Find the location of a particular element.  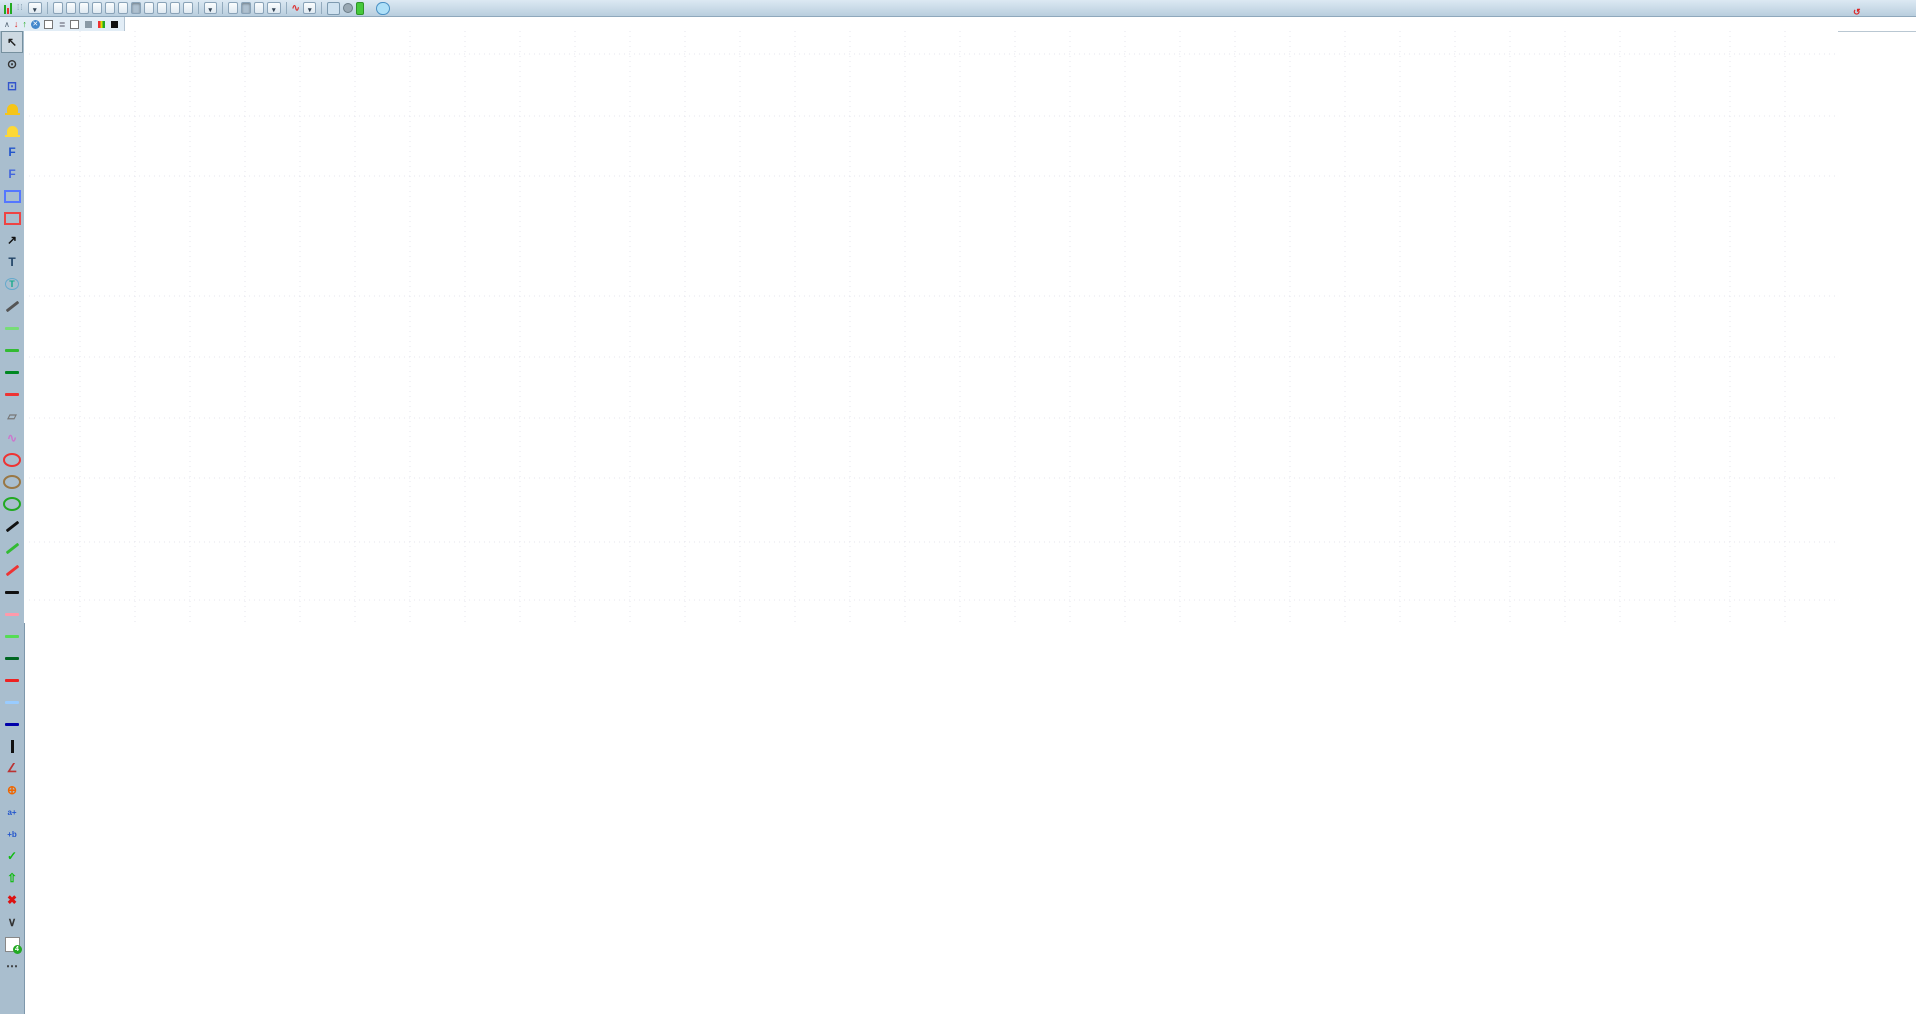

zoom-area-tool-icon: ⊡ is located at coordinates (12, 86).